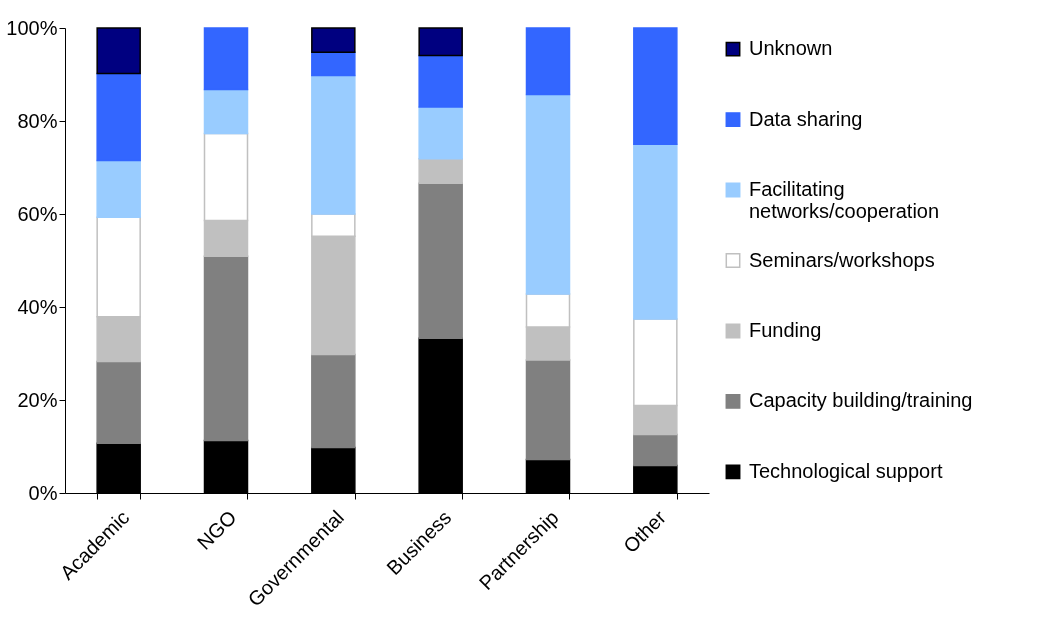 This screenshot has width=1042, height=626. What do you see at coordinates (791, 48) in the screenshot?
I see `legend-label: Unknown` at bounding box center [791, 48].